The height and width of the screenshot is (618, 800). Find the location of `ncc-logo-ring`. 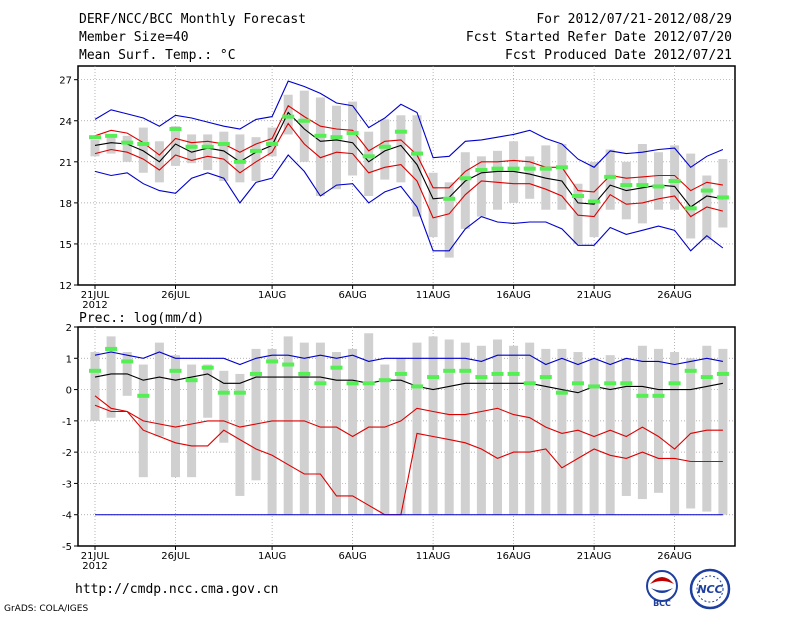

ncc-logo-ring is located at coordinates (710, 589).